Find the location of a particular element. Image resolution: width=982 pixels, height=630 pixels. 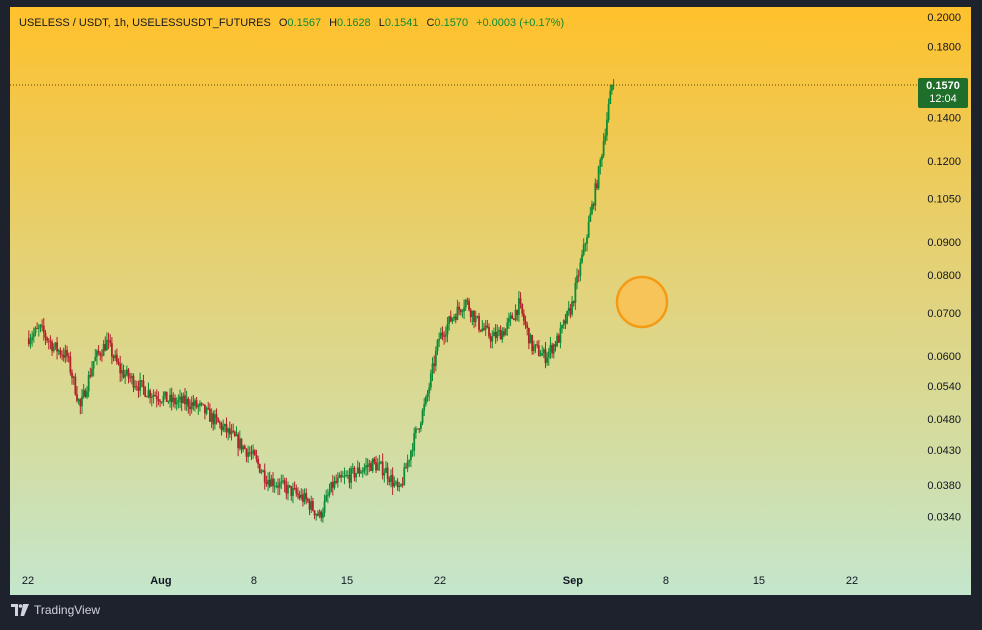

y-tick-label: 0.0800 is located at coordinates (944, 276).